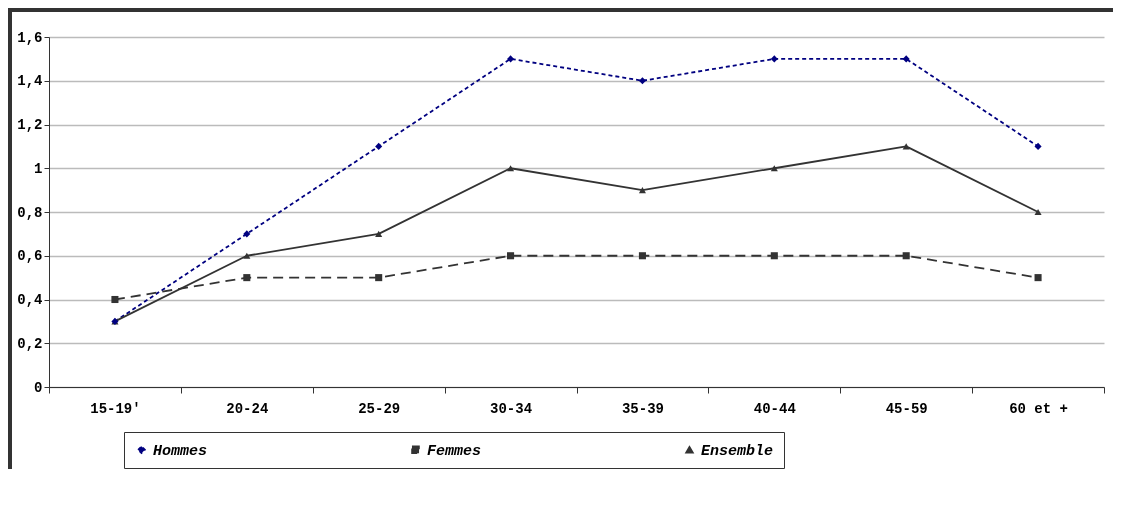 The image size is (1136, 518). What do you see at coordinates (38, 168) in the screenshot?
I see `y-tick-label: 1` at bounding box center [38, 168].